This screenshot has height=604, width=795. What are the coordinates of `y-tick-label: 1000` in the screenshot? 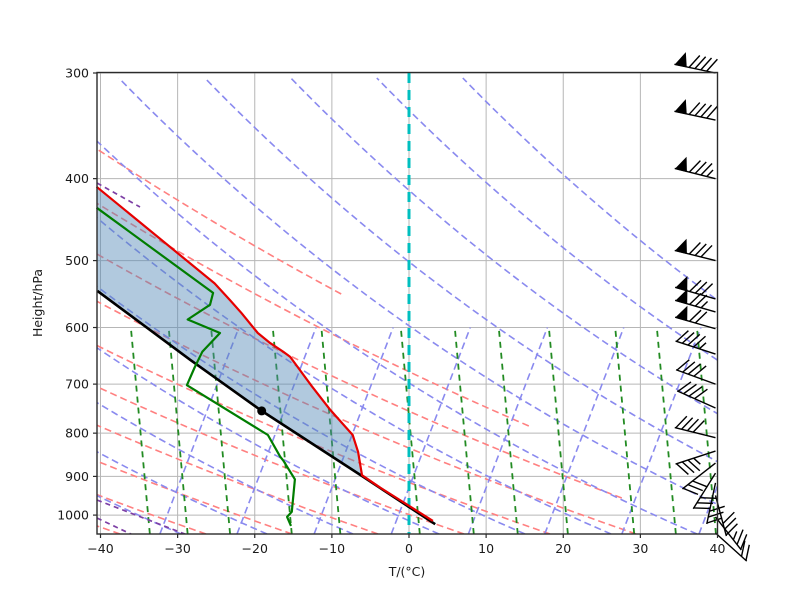 It's located at (73, 515).